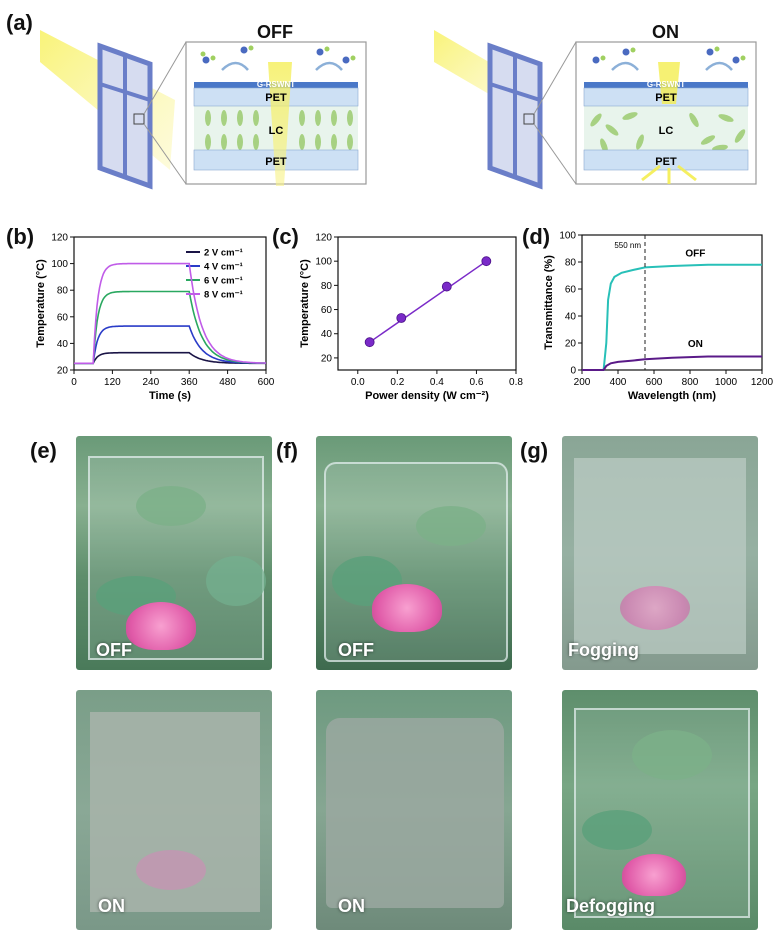  Describe the element at coordinates (665, 32) in the screenshot. I see `on-title: ON` at that location.